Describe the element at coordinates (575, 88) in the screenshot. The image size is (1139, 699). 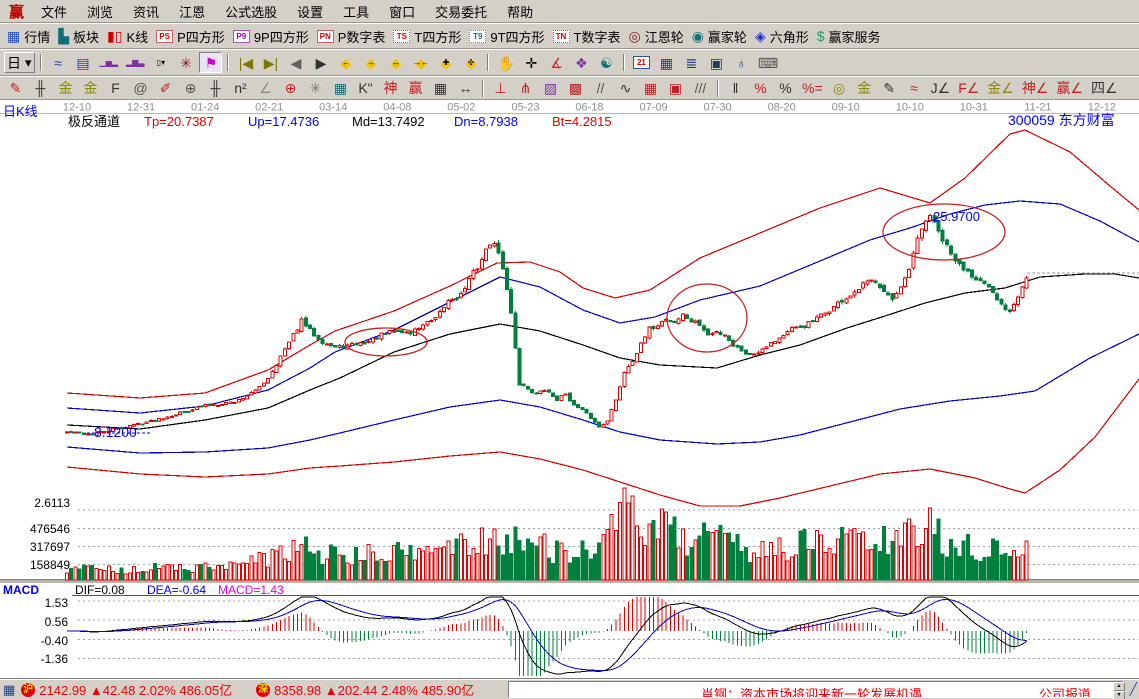
I see `box-fan-button: ▩` at that location.